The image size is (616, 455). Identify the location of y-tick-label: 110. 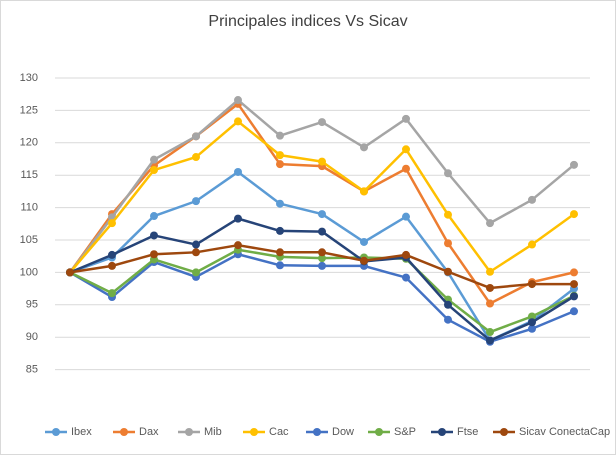
(29, 208).